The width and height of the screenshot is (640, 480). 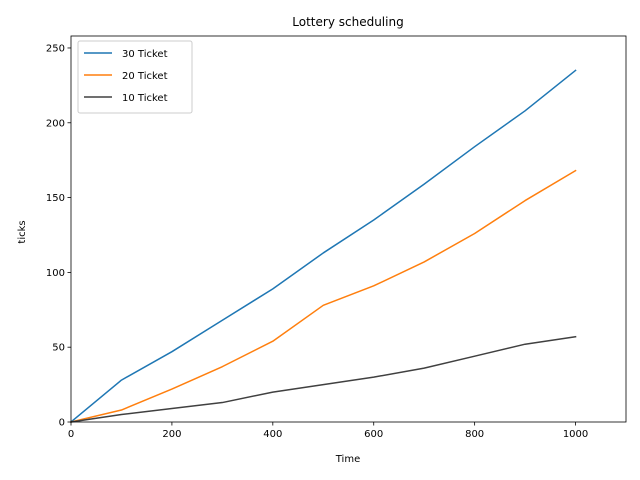 I want to click on x-tick-label: 0, so click(x=71, y=434).